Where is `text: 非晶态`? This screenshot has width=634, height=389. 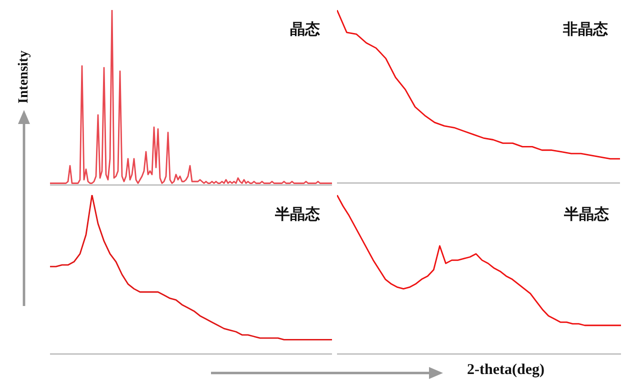 text: 非晶态 is located at coordinates (585, 29).